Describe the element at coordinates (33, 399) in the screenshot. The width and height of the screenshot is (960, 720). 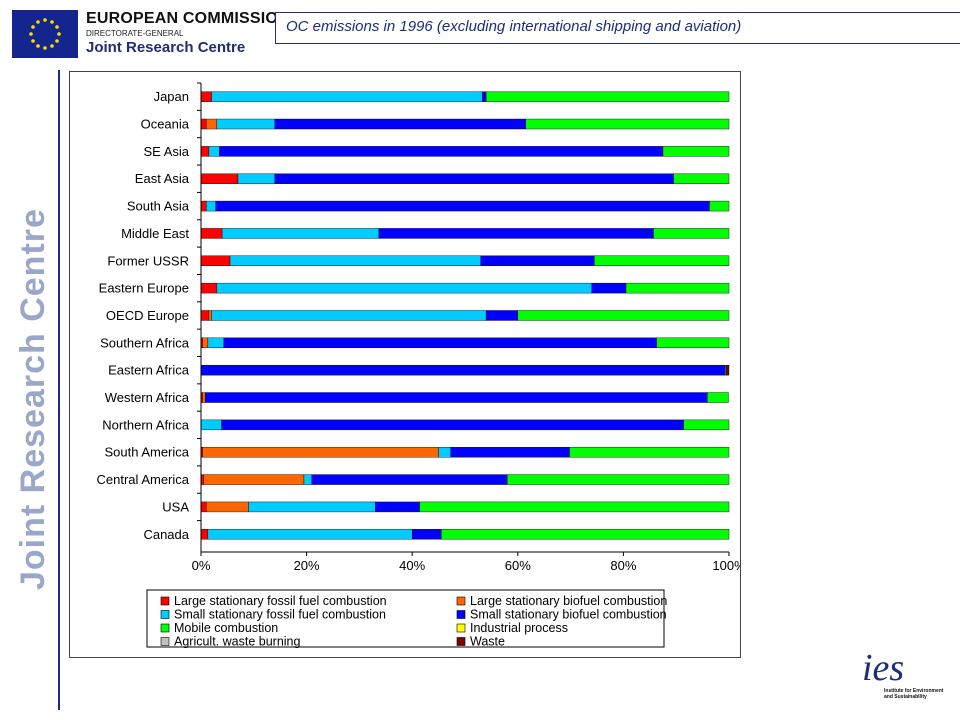
I see `side-vertical-text: Joint Research Centre` at that location.